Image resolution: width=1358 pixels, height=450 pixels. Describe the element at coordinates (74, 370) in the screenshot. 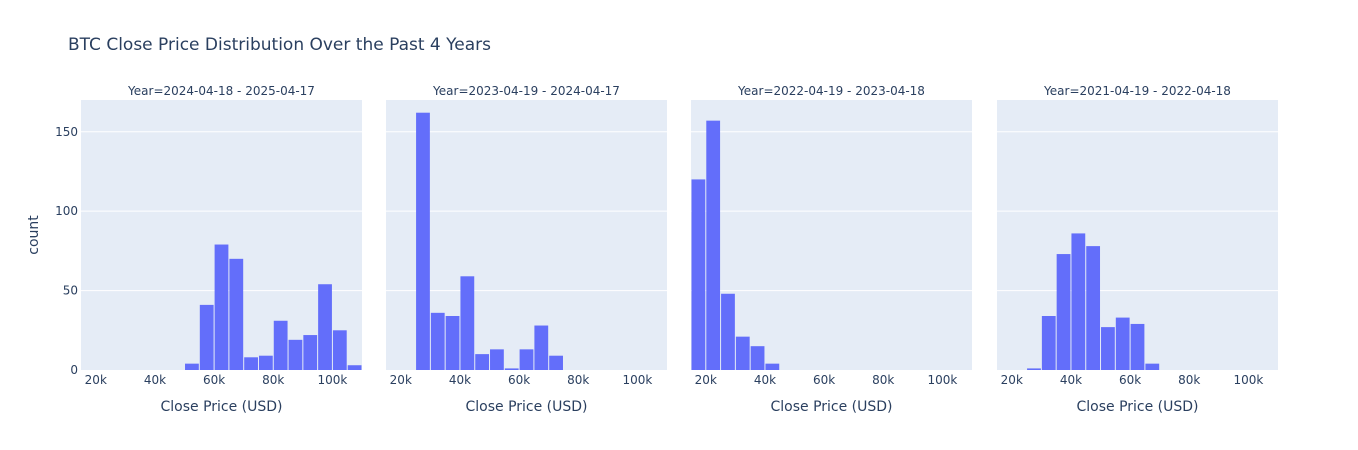

I see `y-tick-label: 0` at that location.